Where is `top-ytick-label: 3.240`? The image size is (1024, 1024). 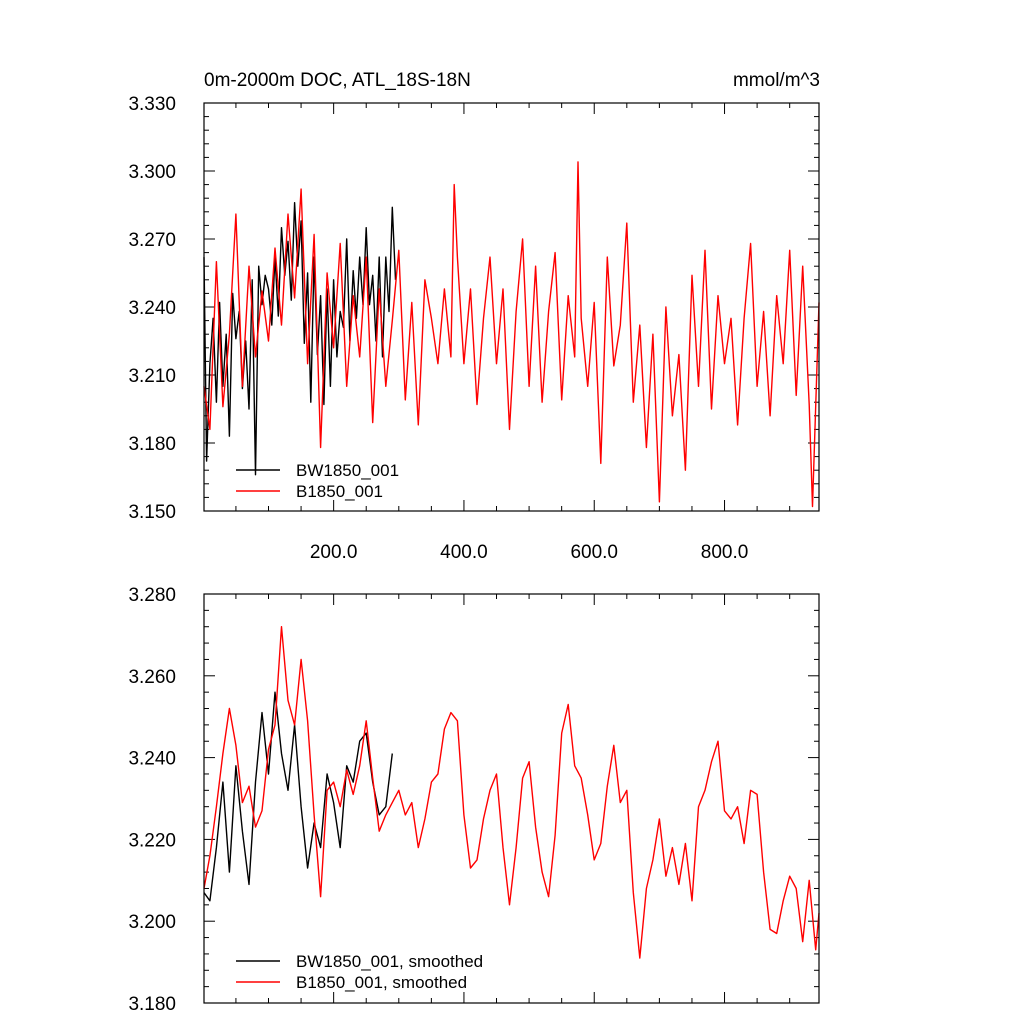
top-ytick-label: 3.240 is located at coordinates (152, 308).